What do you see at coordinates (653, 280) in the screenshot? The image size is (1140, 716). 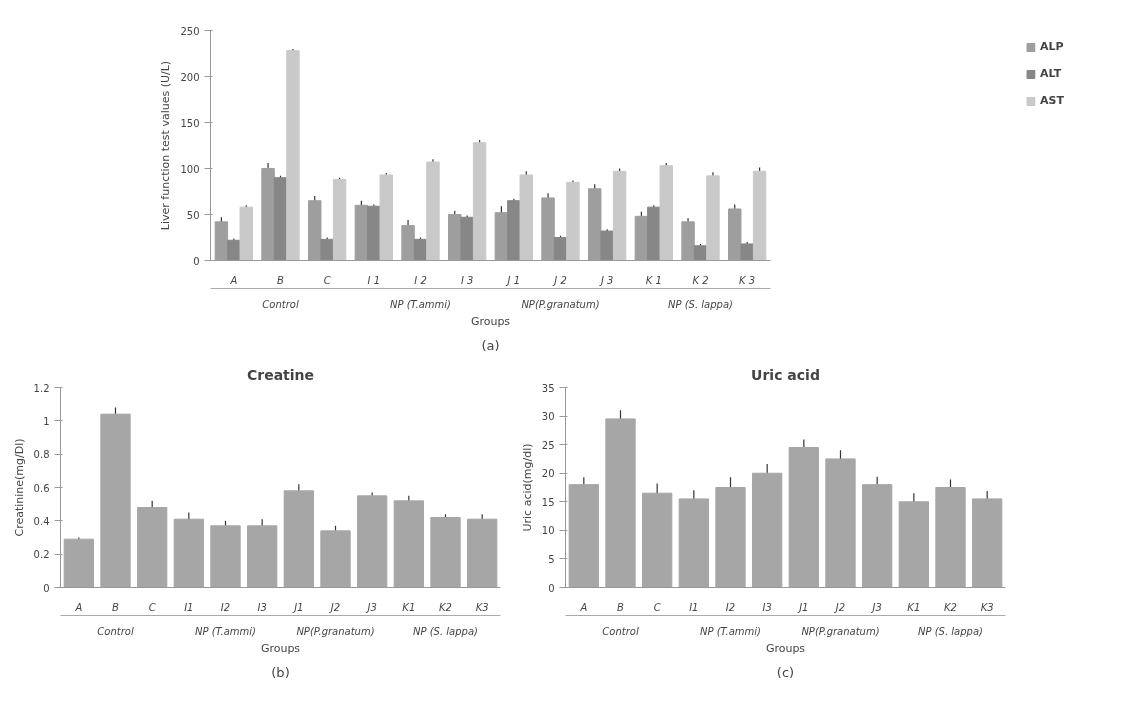 I see `x-tick-label: K 1` at bounding box center [653, 280].